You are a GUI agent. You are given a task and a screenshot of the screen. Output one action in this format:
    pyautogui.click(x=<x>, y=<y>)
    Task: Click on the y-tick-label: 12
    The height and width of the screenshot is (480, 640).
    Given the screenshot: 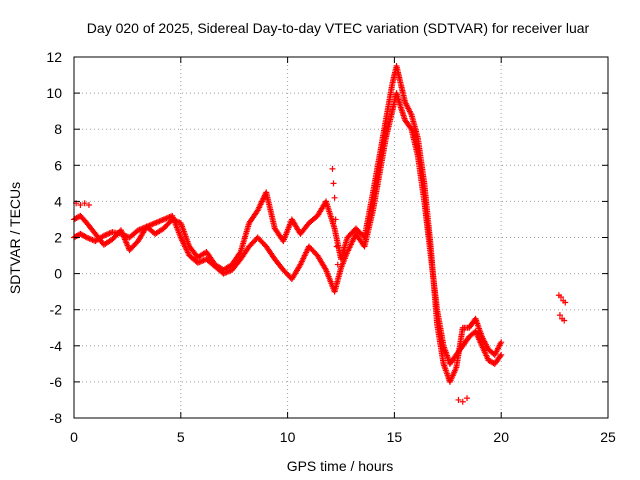 What is the action you would take?
    pyautogui.click(x=54, y=57)
    